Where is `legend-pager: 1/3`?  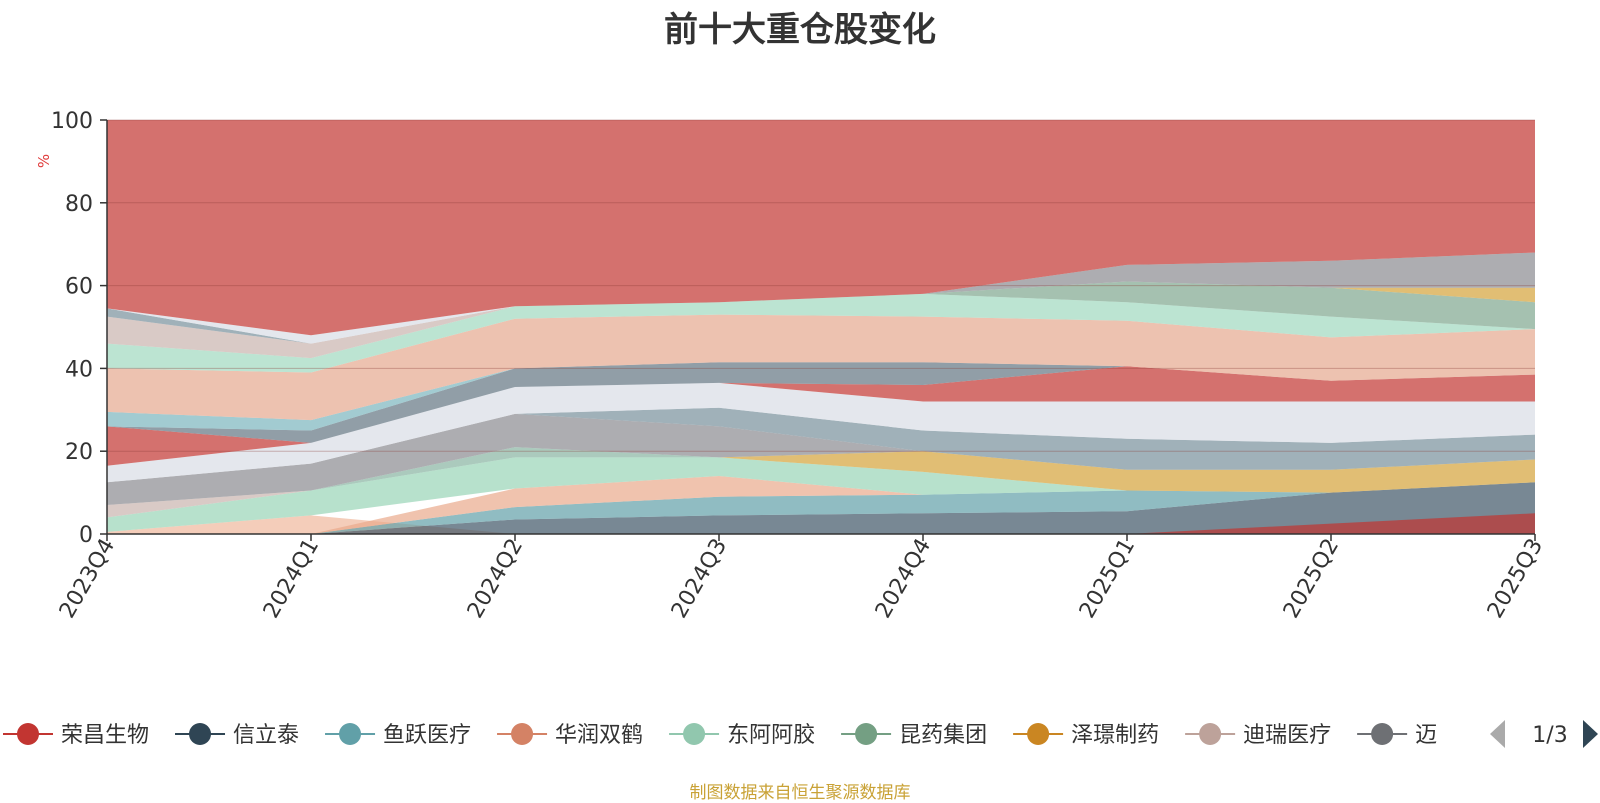
legend-pager: 1/3 is located at coordinates (1544, 734).